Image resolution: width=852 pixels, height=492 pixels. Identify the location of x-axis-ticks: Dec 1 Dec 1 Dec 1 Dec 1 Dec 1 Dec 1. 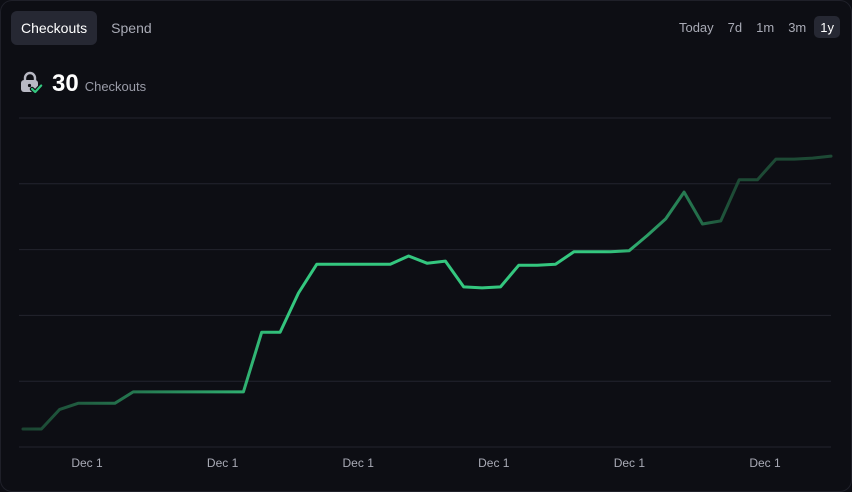
(426, 463).